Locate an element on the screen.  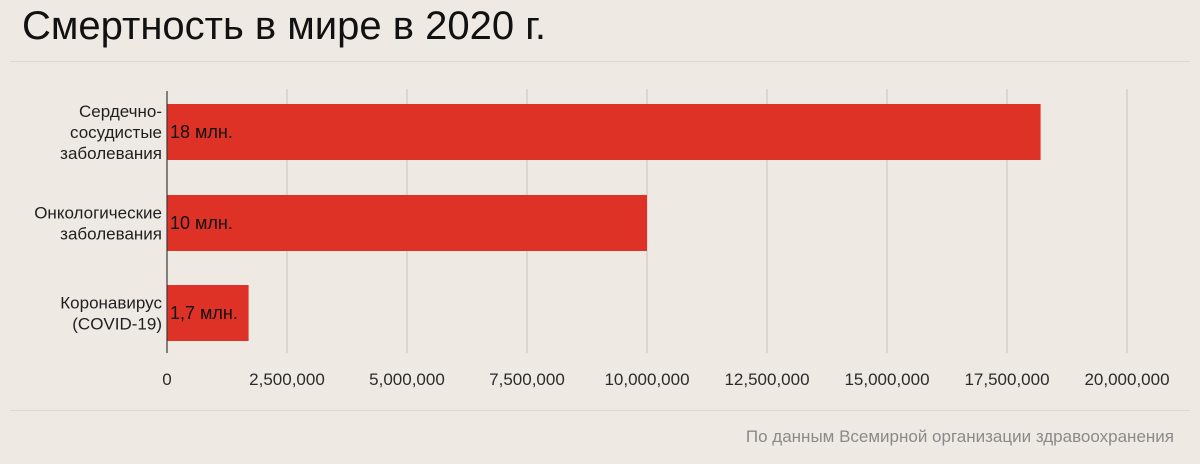
x-tick-label: 12,500,000 is located at coordinates (766, 379).